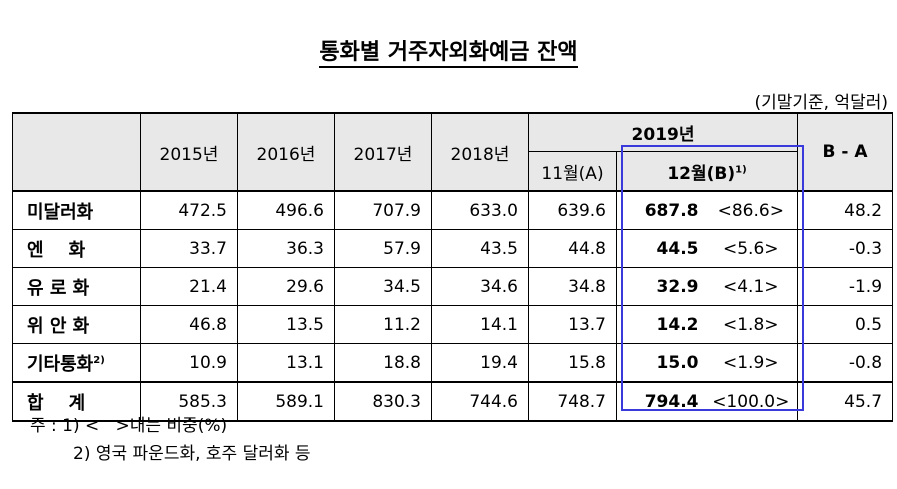  What do you see at coordinates (660, 286) in the screenshot?
I see `cell-dec: 32.9` at bounding box center [660, 286].